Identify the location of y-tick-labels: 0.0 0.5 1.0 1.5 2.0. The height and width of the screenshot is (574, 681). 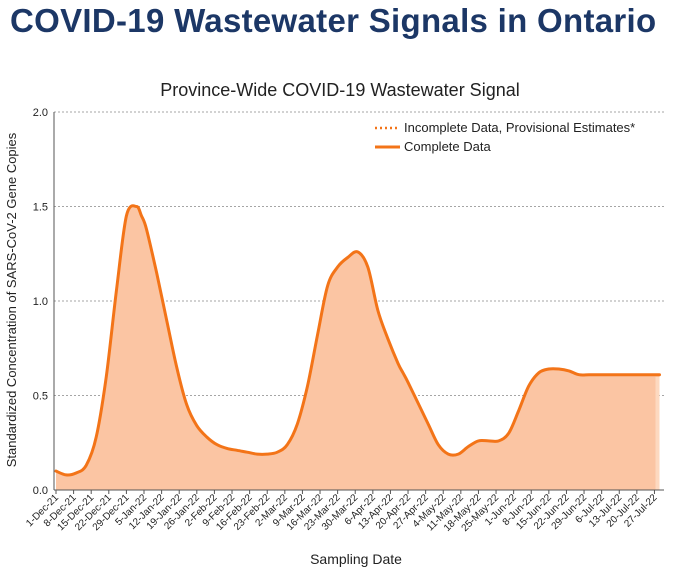
(40, 302).